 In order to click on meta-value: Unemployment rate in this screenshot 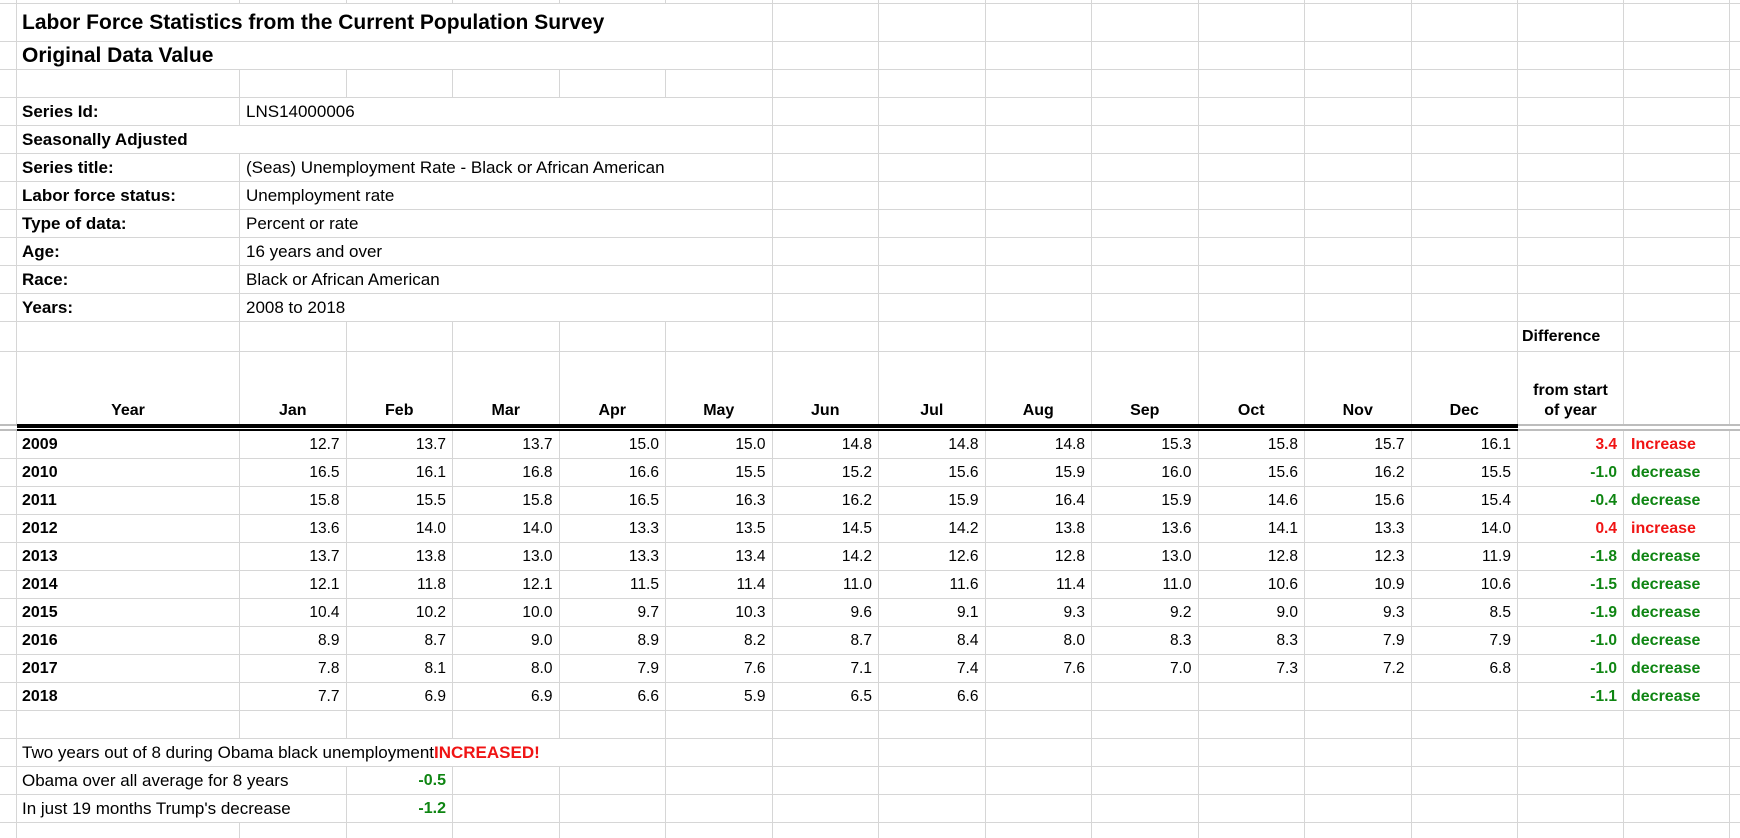, I will do `click(506, 195)`.